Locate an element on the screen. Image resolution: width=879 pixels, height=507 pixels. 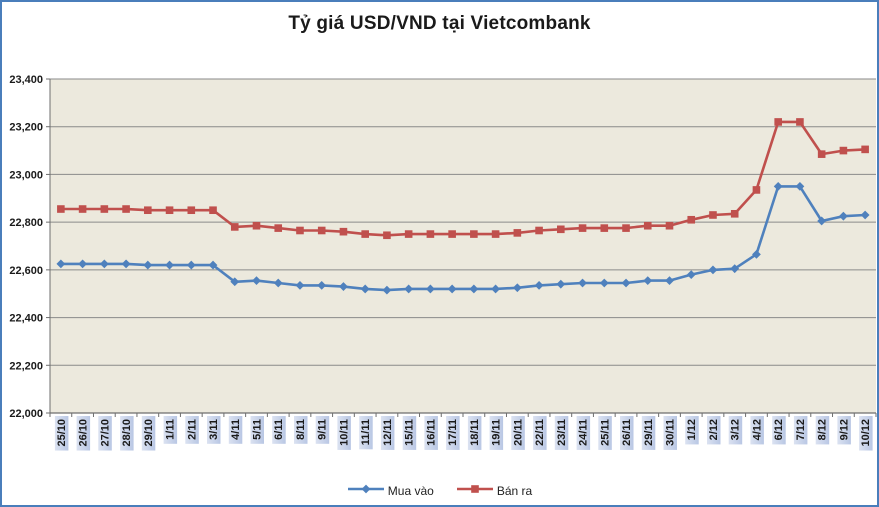
x-axis-label: 24/11 is located at coordinates (583, 433).